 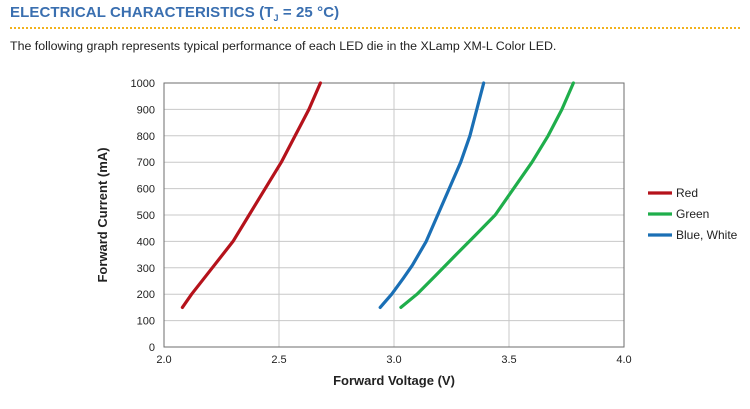 I want to click on y-tick-labels: 0 100 200 300 400 500 600 700 800 900 1000, so click(x=143, y=216).